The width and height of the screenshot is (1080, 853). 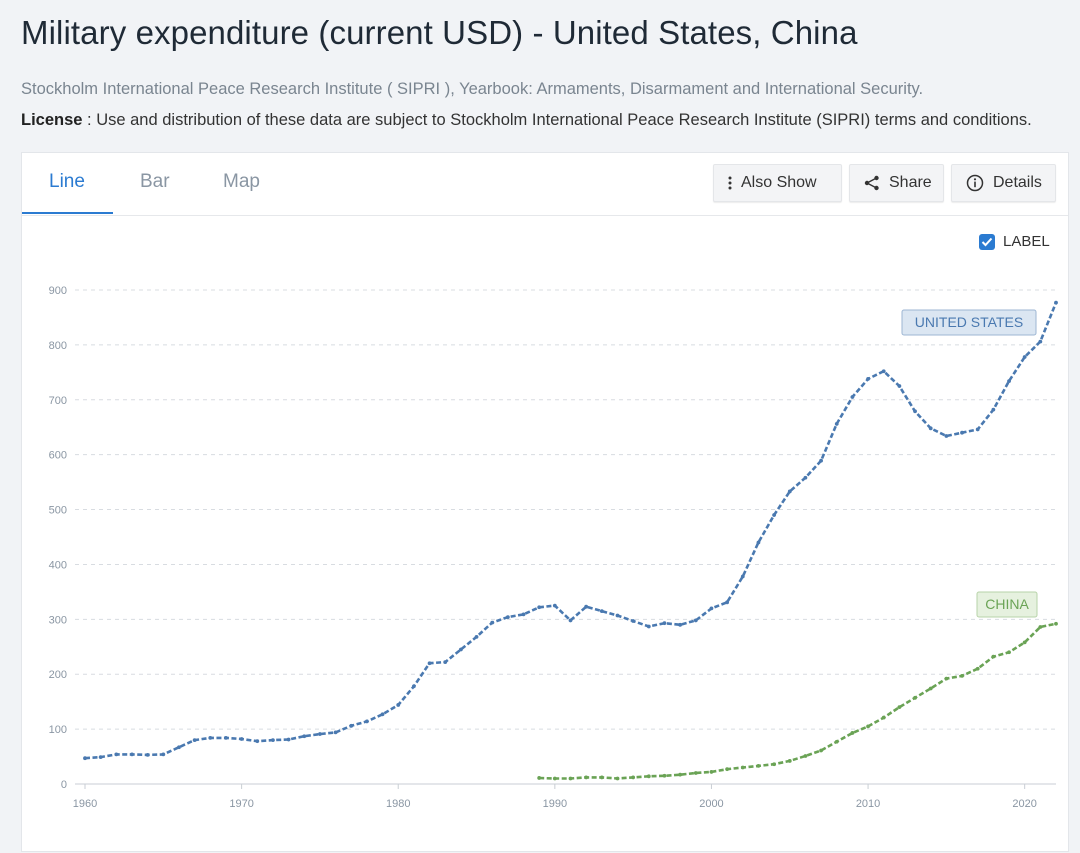 I want to click on y-tick-label: 400, so click(x=58, y=565).